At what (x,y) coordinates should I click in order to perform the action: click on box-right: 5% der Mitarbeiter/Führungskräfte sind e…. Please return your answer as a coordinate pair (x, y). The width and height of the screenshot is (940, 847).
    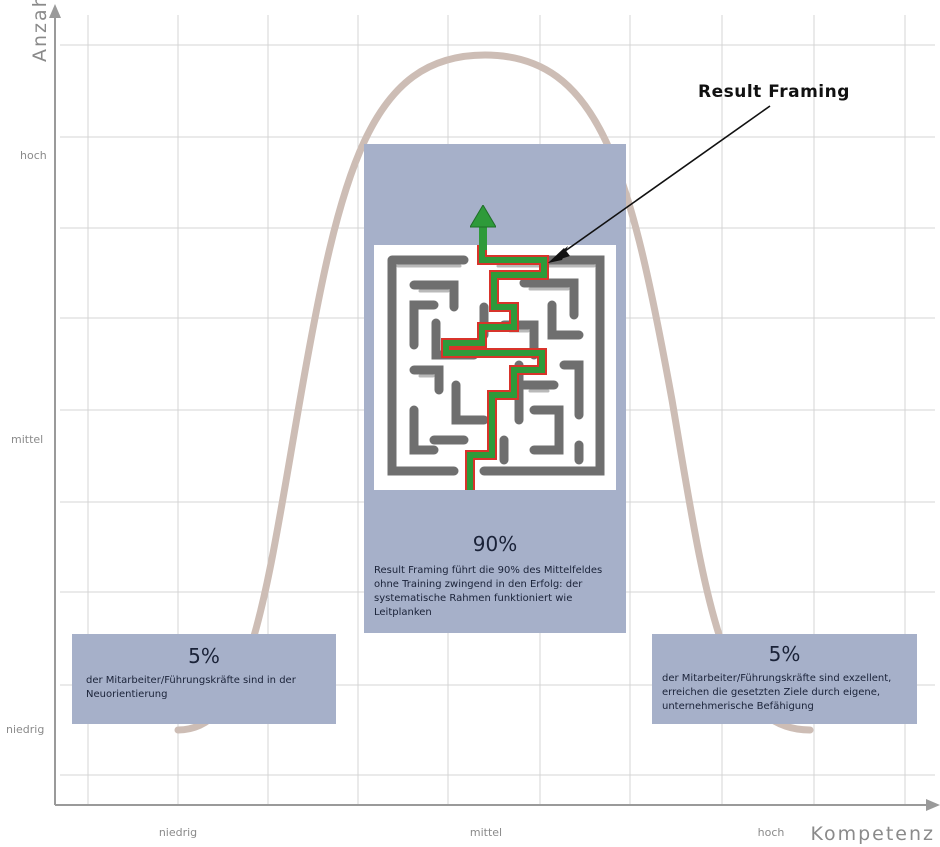
    Looking at the image, I should click on (784, 679).